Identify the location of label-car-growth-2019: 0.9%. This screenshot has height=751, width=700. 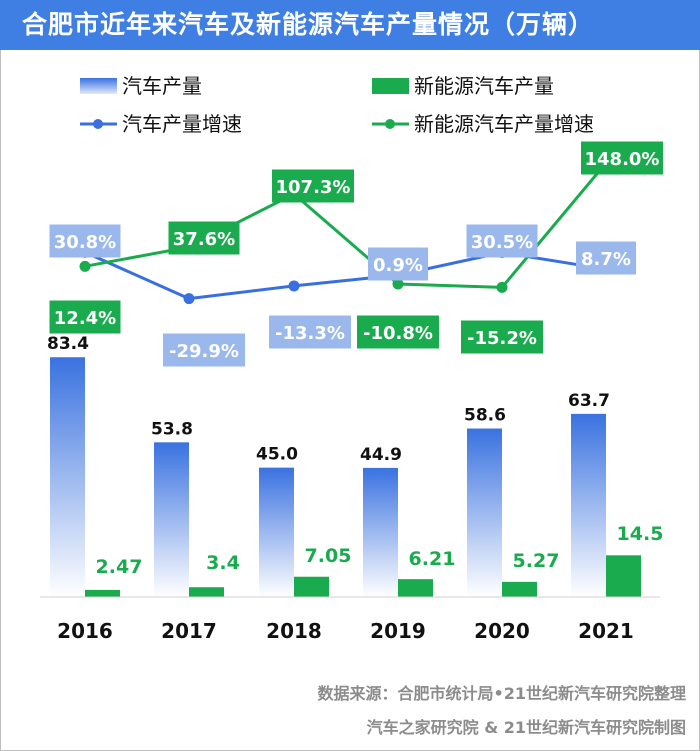
(398, 265).